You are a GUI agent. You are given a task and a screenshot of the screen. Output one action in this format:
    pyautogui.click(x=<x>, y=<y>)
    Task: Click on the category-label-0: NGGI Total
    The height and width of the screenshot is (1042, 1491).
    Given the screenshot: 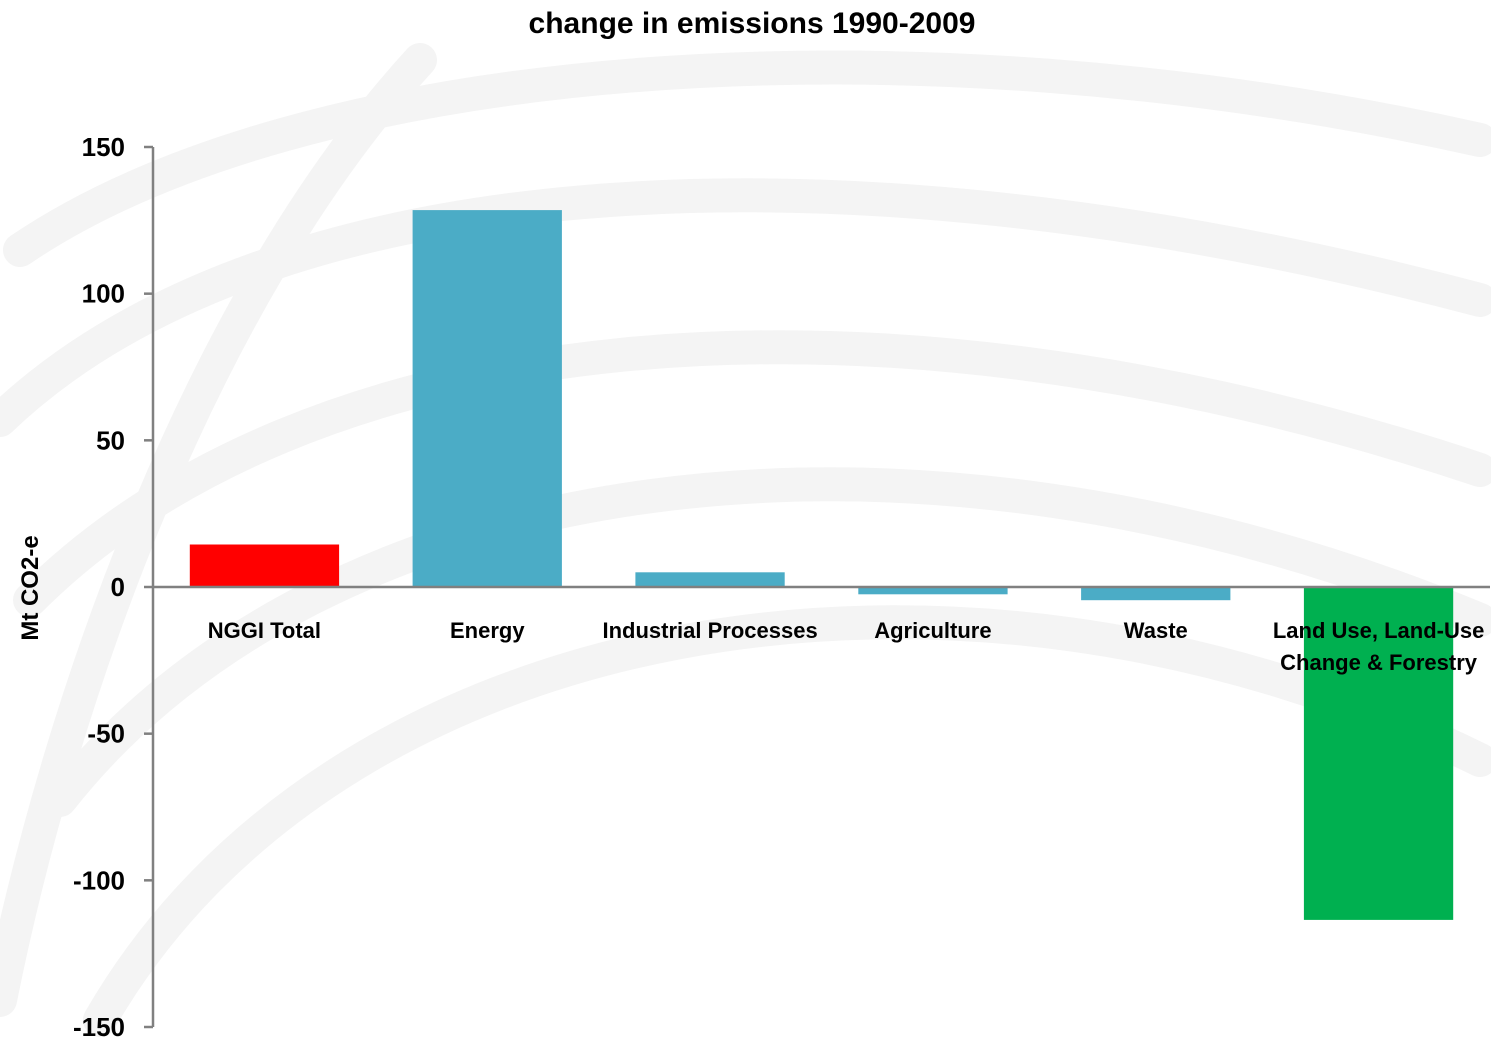 What is the action you would take?
    pyautogui.click(x=264, y=630)
    